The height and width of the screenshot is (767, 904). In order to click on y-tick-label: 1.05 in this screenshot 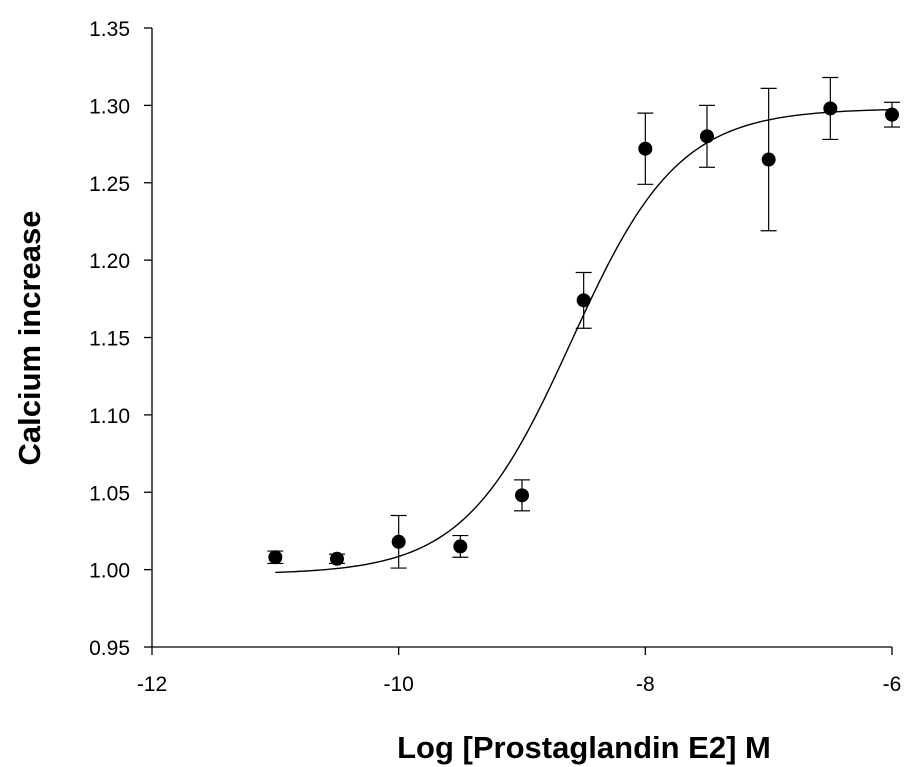, I will do `click(109, 493)`.